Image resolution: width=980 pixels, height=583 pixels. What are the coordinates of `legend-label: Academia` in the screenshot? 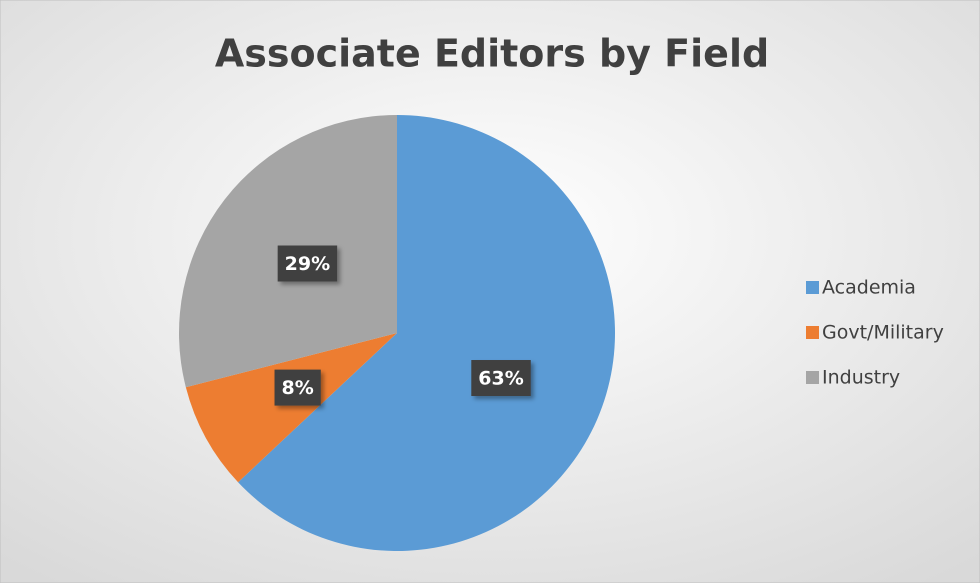 It's located at (869, 288).